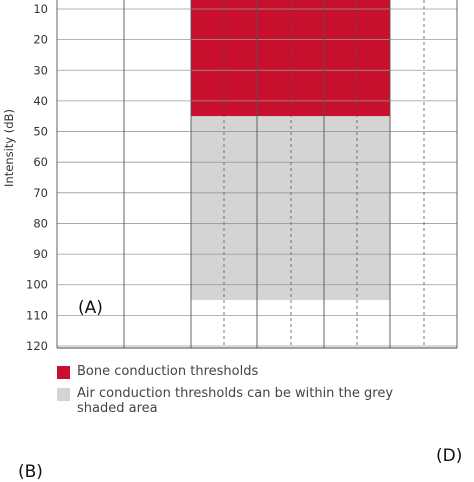  I want to click on bone-swatch, so click(63, 372).